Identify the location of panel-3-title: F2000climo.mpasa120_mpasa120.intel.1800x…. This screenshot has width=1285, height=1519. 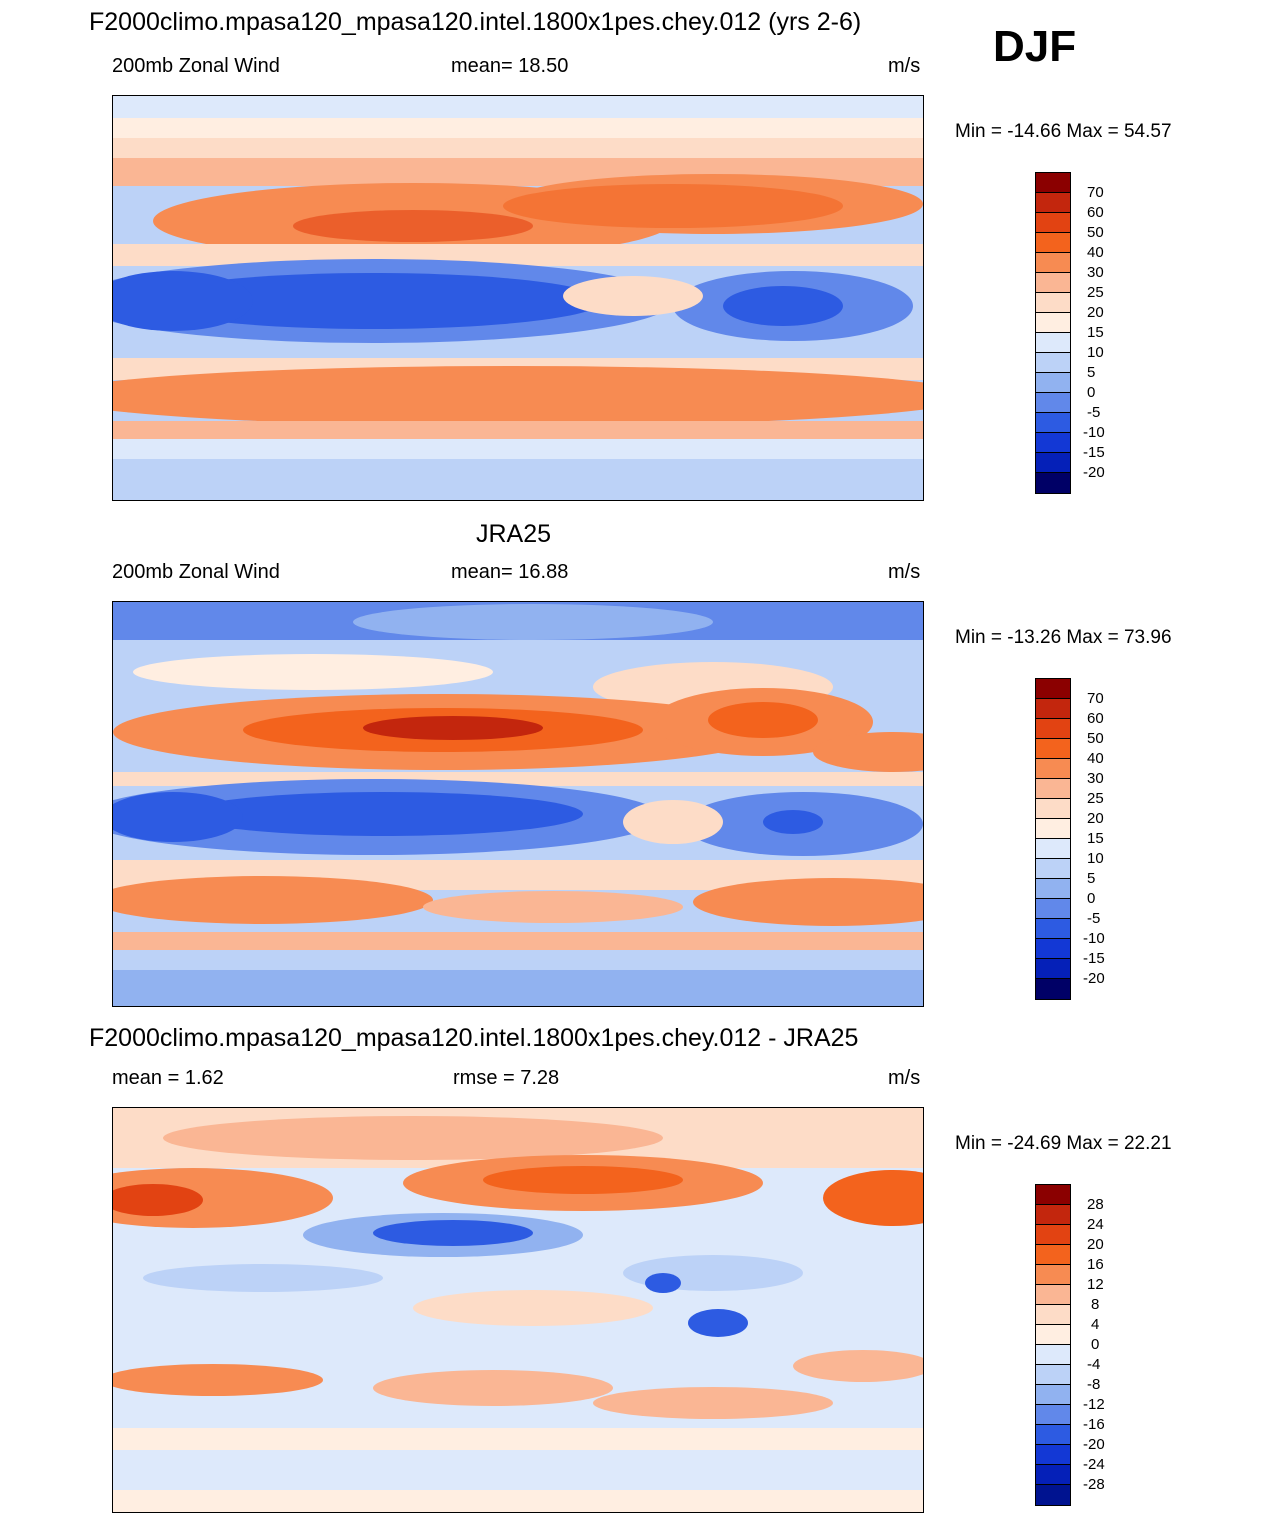
(474, 1038).